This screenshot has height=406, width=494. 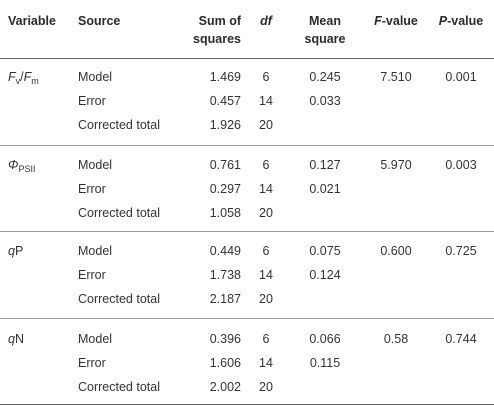 What do you see at coordinates (247, 215) in the screenshot?
I see `table-row: Corrected total 1.058 20` at bounding box center [247, 215].